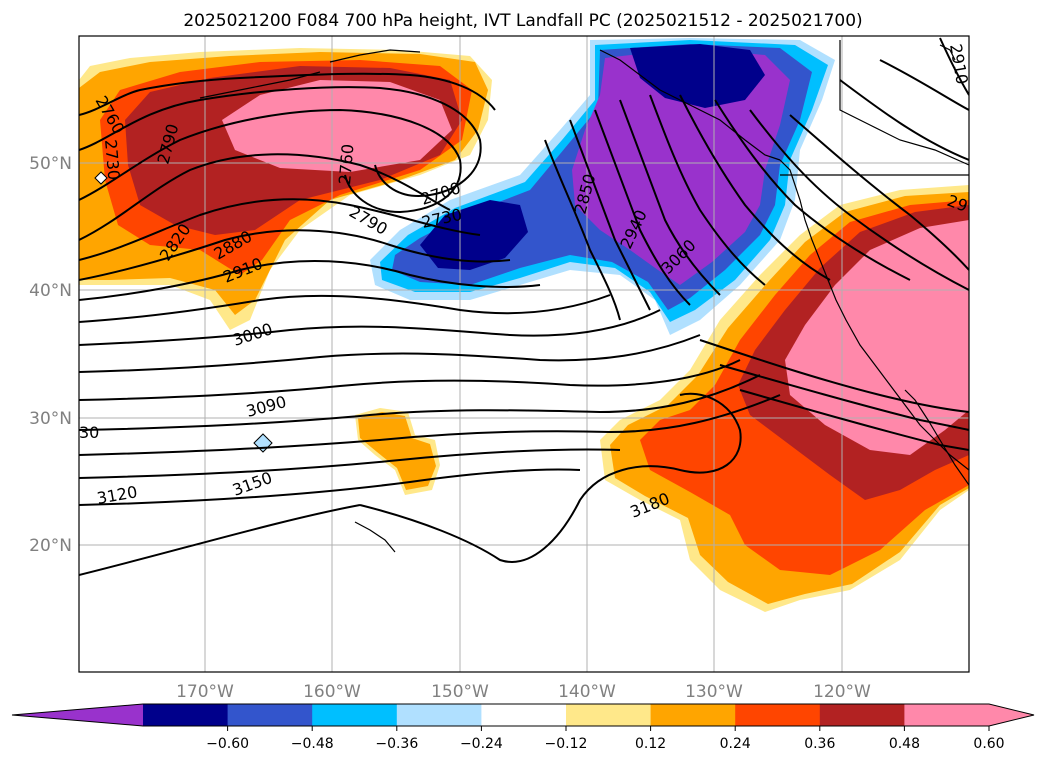  I want to click on lon-label: 160°W, so click(332, 692).